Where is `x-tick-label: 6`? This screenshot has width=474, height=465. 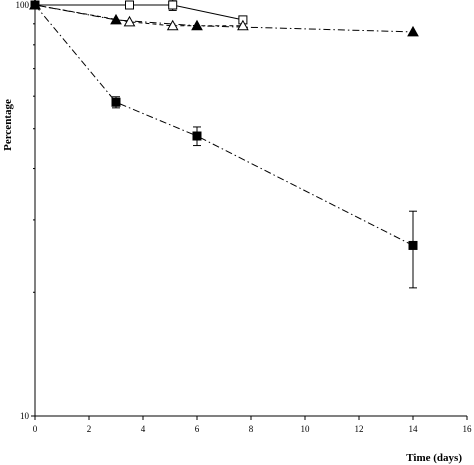
x-tick-label: 6 is located at coordinates (197, 429).